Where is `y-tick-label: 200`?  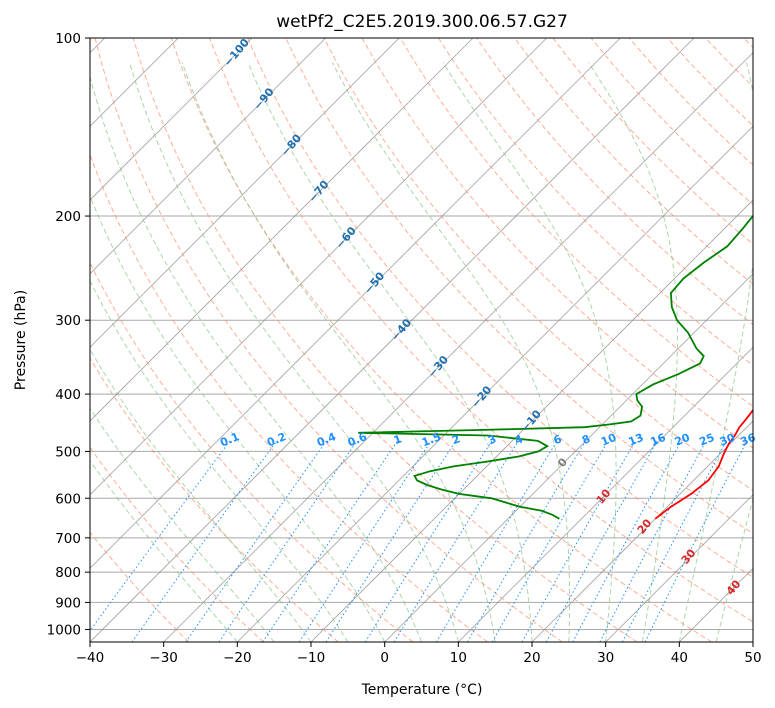
y-tick-label: 200 is located at coordinates (68, 217).